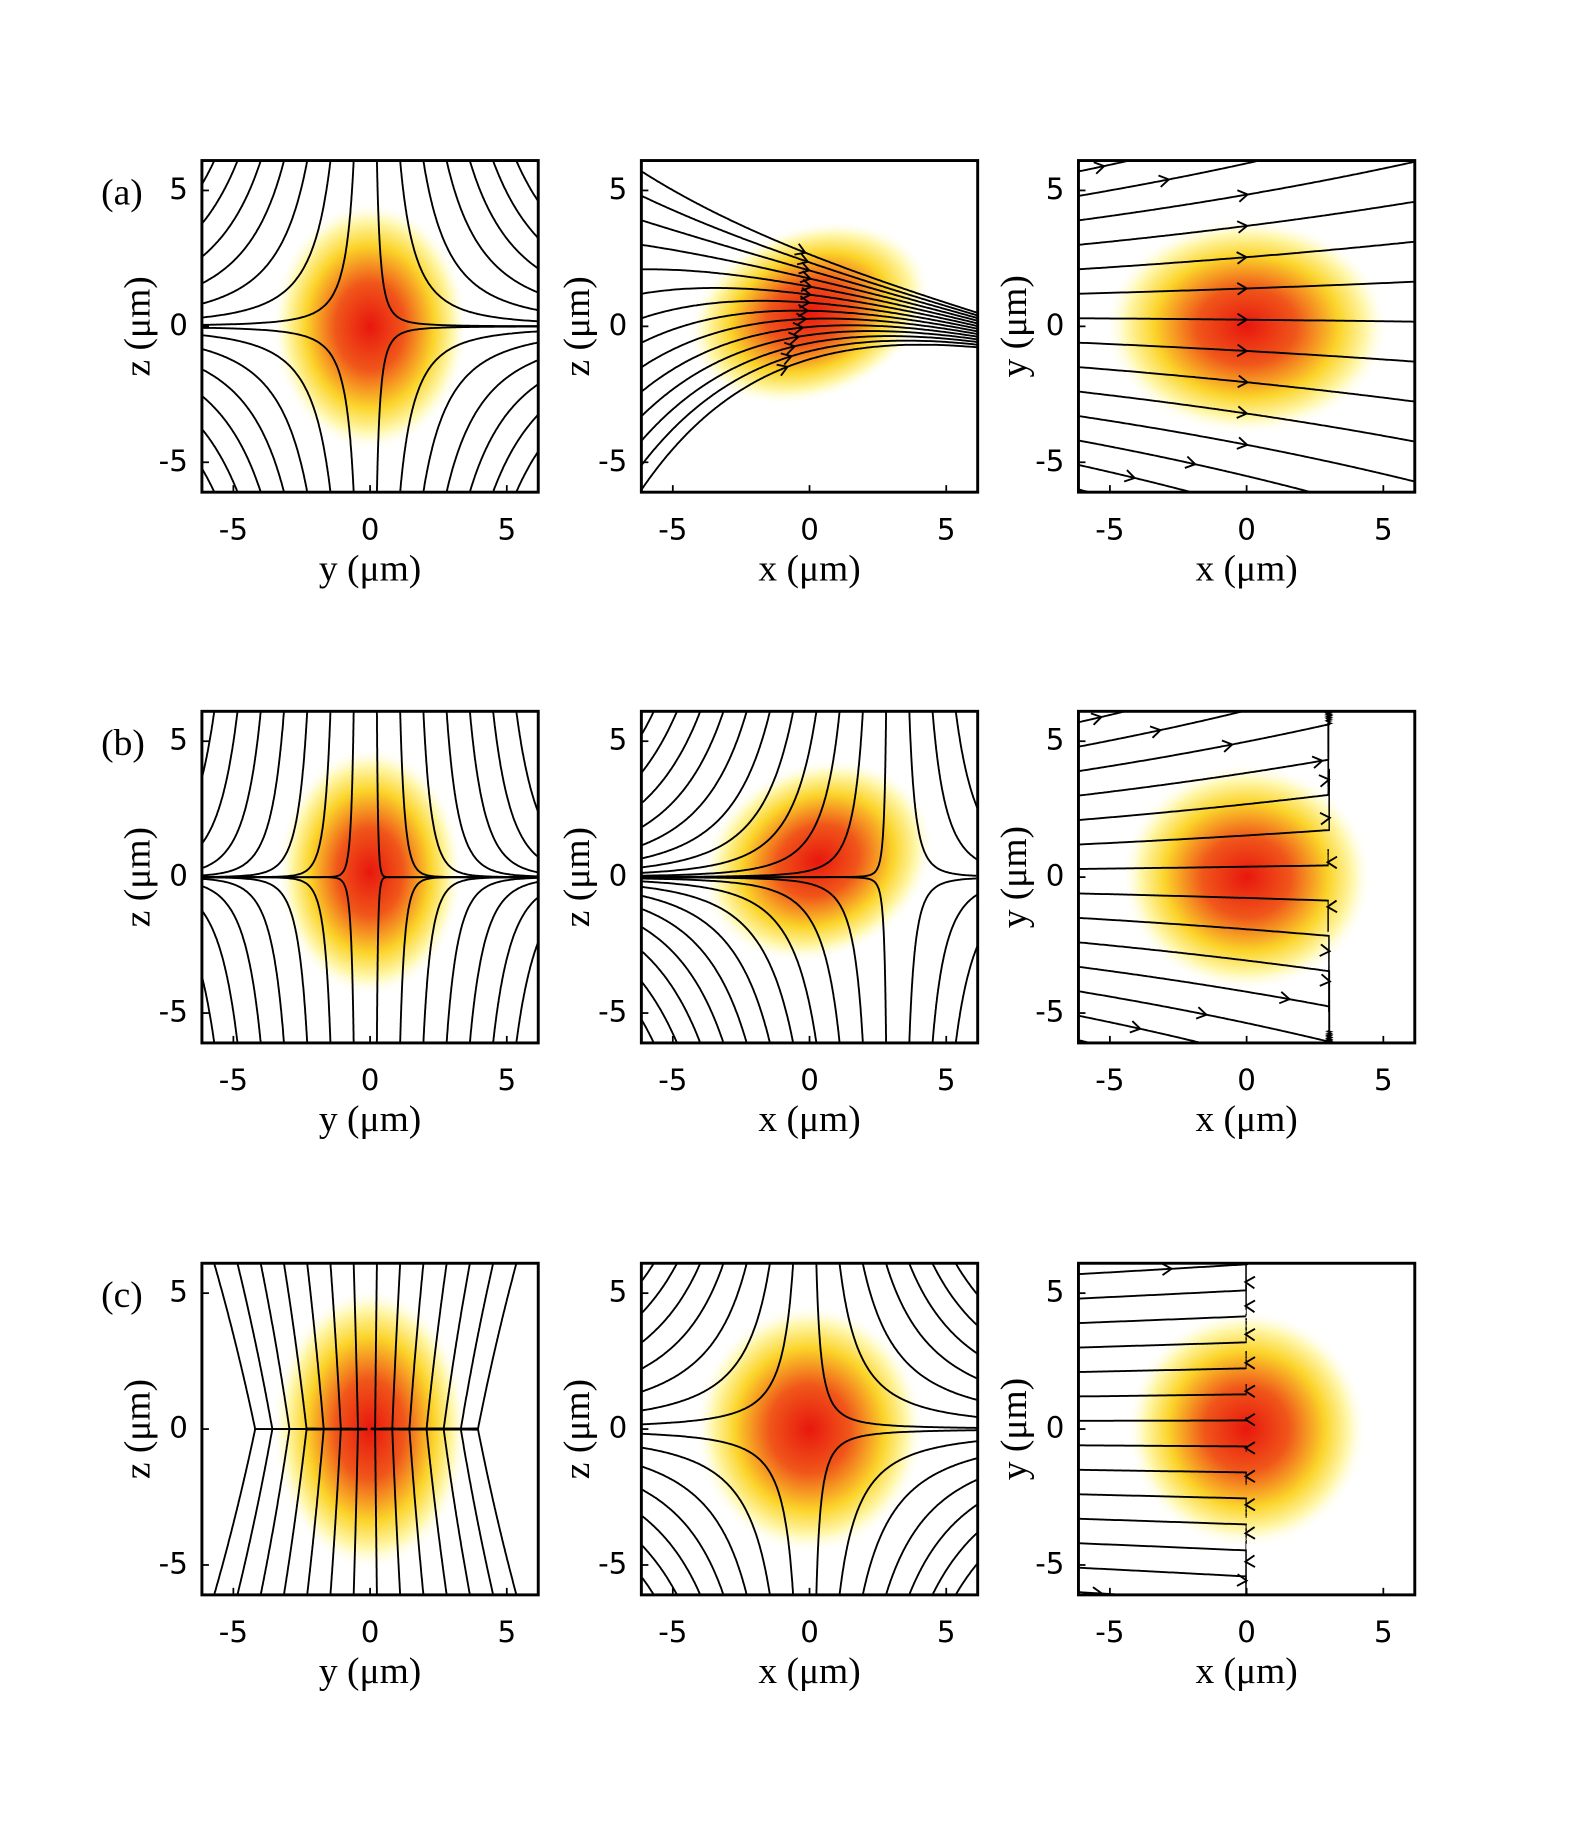  I want to click on panel: -5 0 5 -5 0 5 y (μm) z (μm) (c), so click(320, 1476).